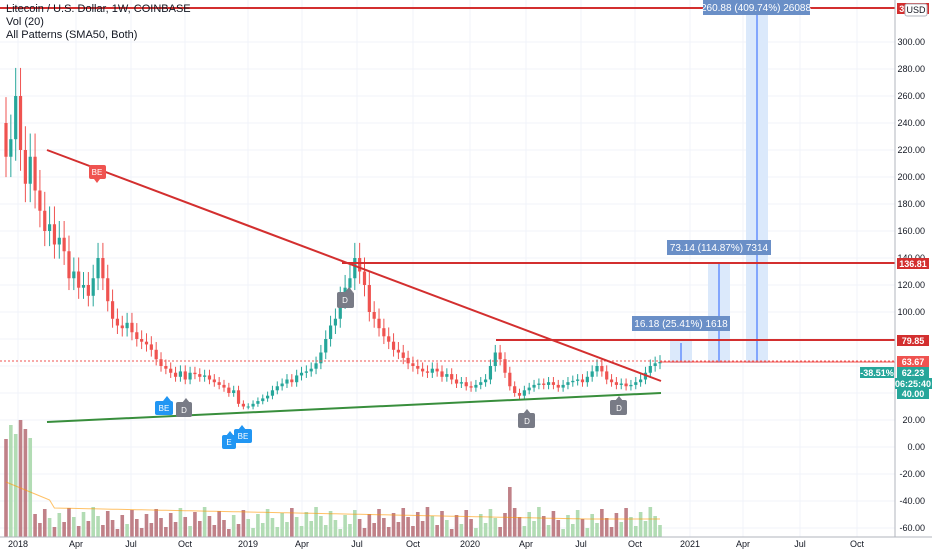 This screenshot has width=932, height=550. Describe the element at coordinates (72, 35) in the screenshot. I see `legend-patterns: All Patterns (SMA50, Both)` at that location.